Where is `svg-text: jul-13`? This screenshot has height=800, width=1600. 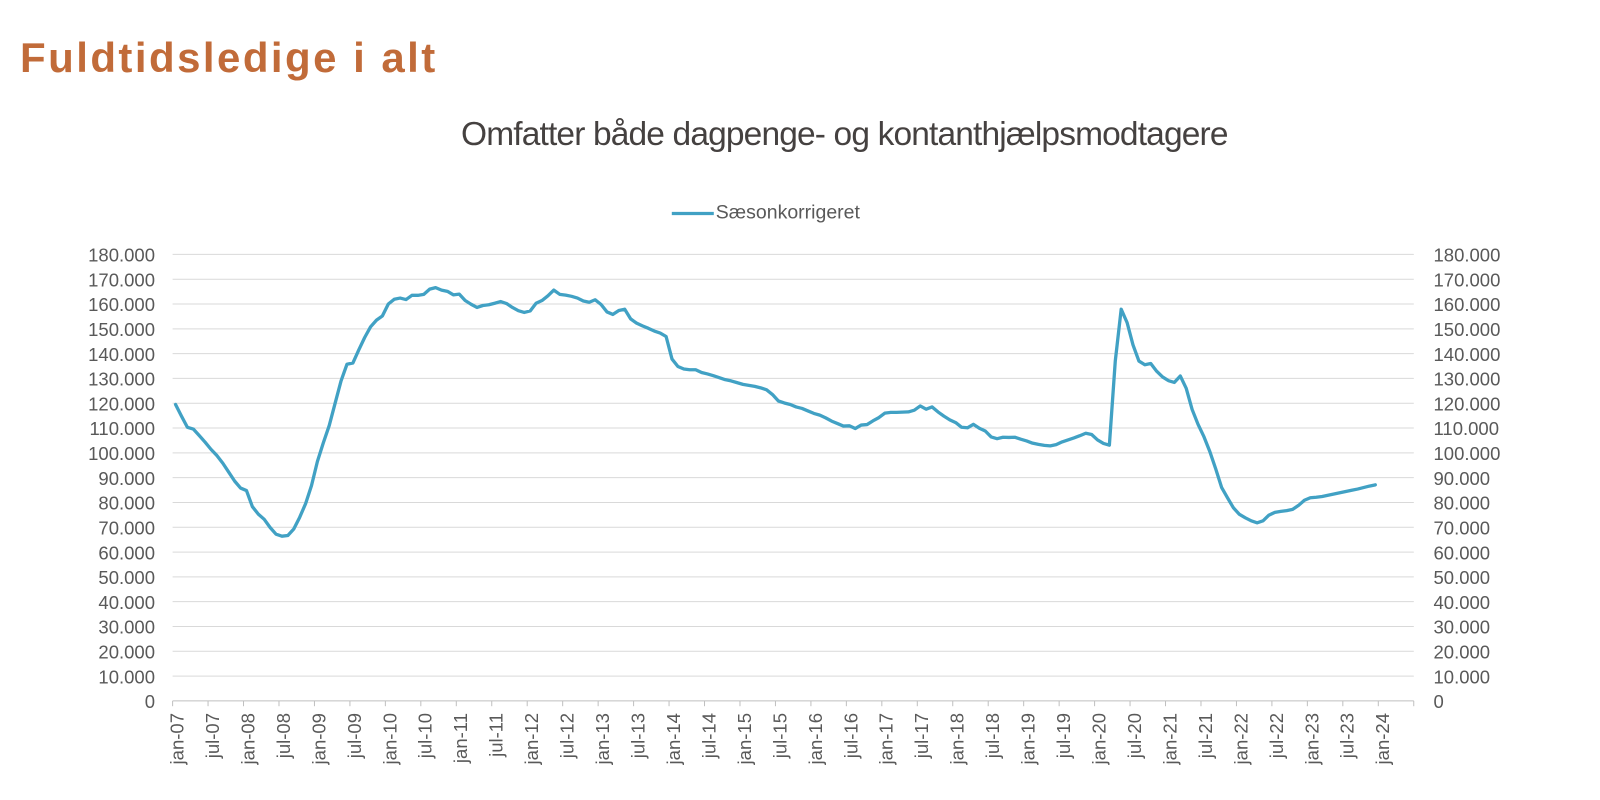
svg-text: jul-13 is located at coordinates (638, 736).